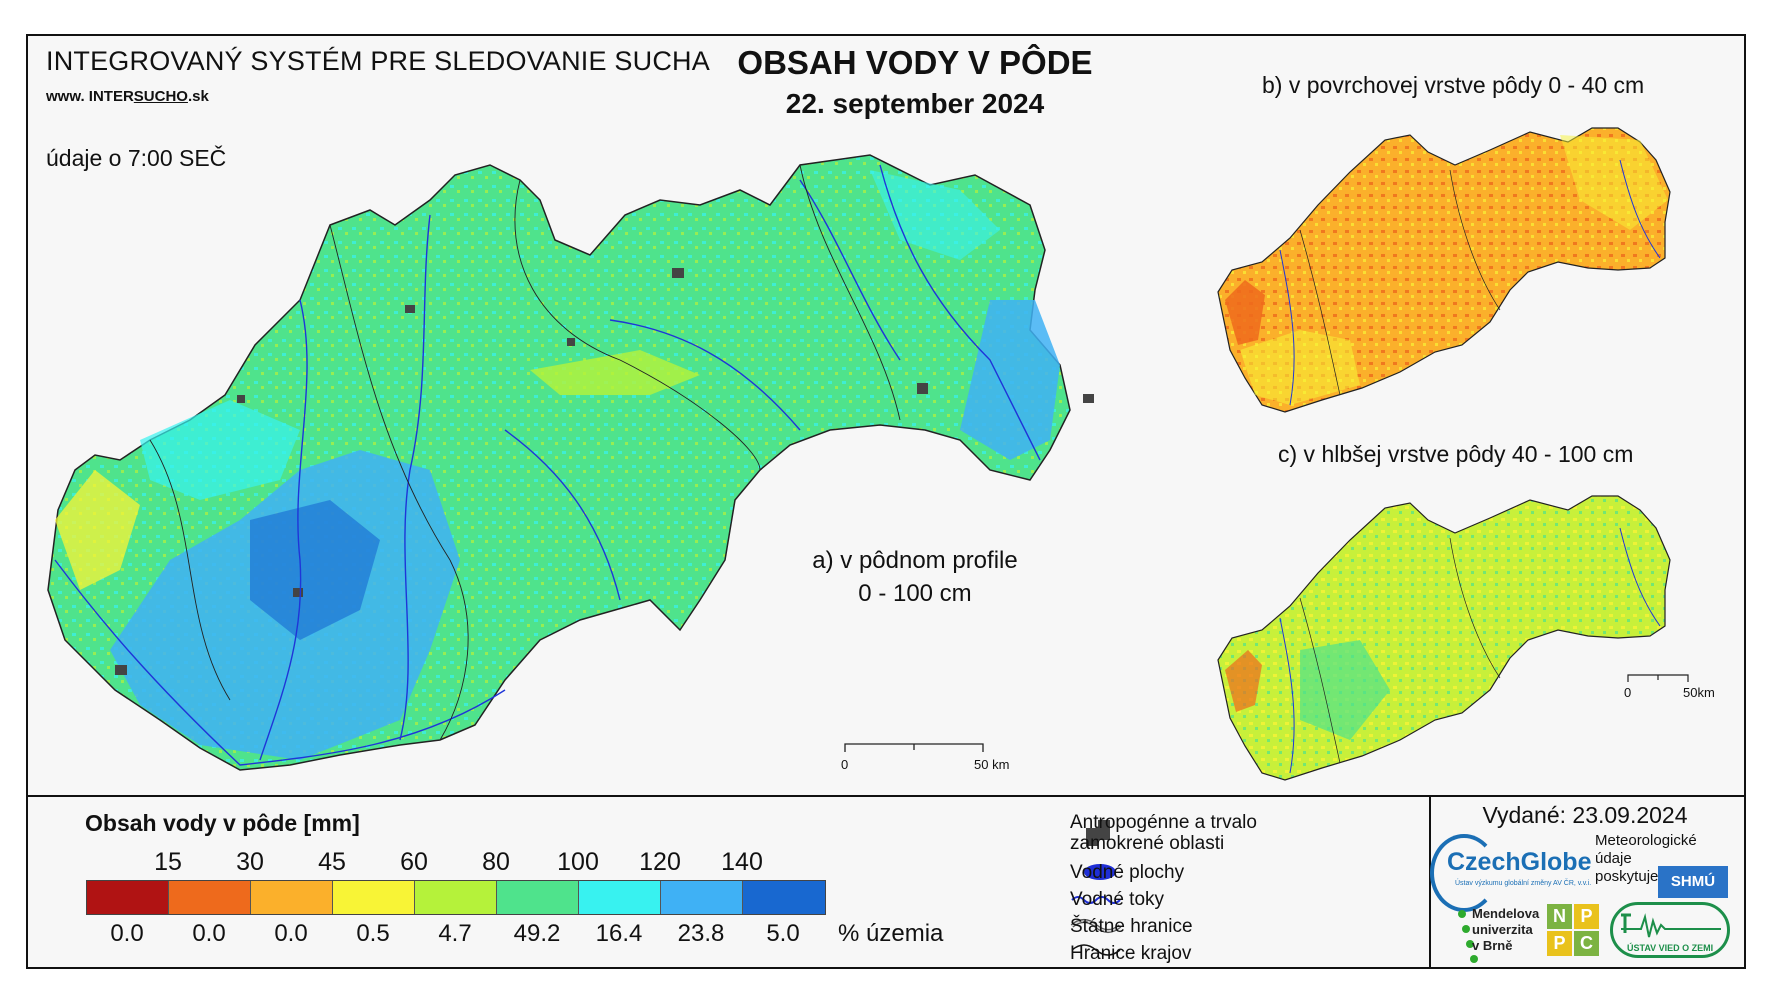 This screenshot has height=1003, width=1772. What do you see at coordinates (136, 158) in the screenshot?
I see `data-time: údaje o 7:00 SEČ` at bounding box center [136, 158].